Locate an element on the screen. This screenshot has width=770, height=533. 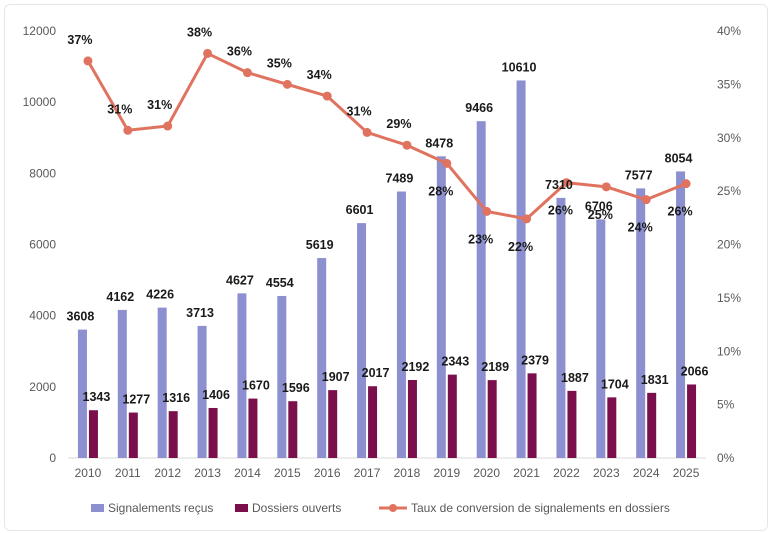
data-label-signalements: 7489 is located at coordinates (400, 179).